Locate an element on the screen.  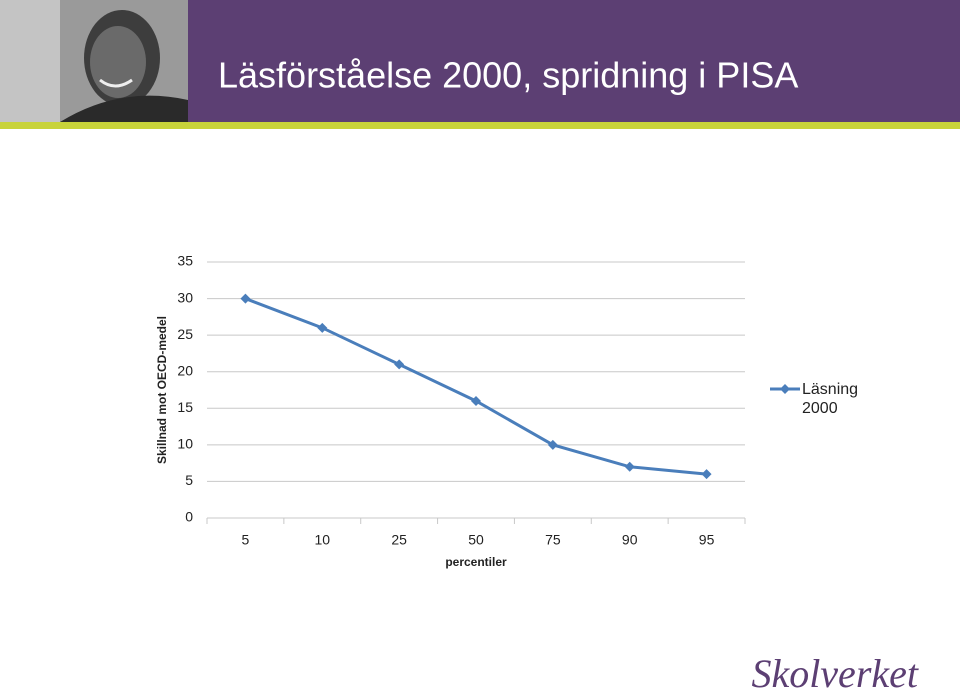
x-axis-label: percentiler is located at coordinates (476, 562).